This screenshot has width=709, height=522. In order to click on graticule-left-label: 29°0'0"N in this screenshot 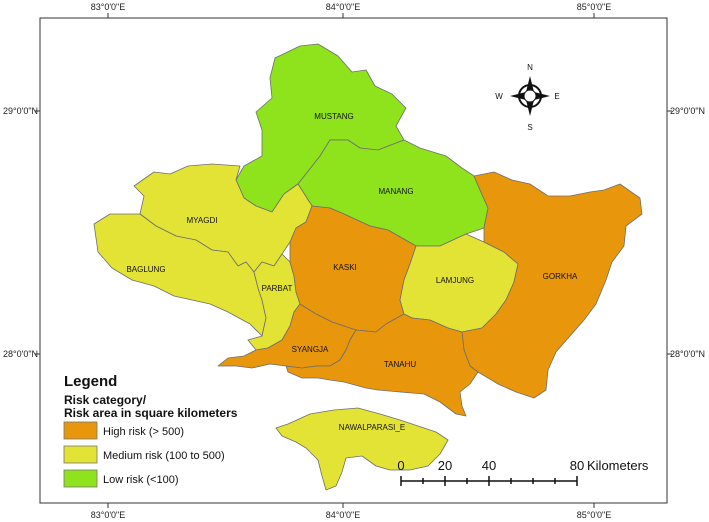, I will do `click(20, 111)`.